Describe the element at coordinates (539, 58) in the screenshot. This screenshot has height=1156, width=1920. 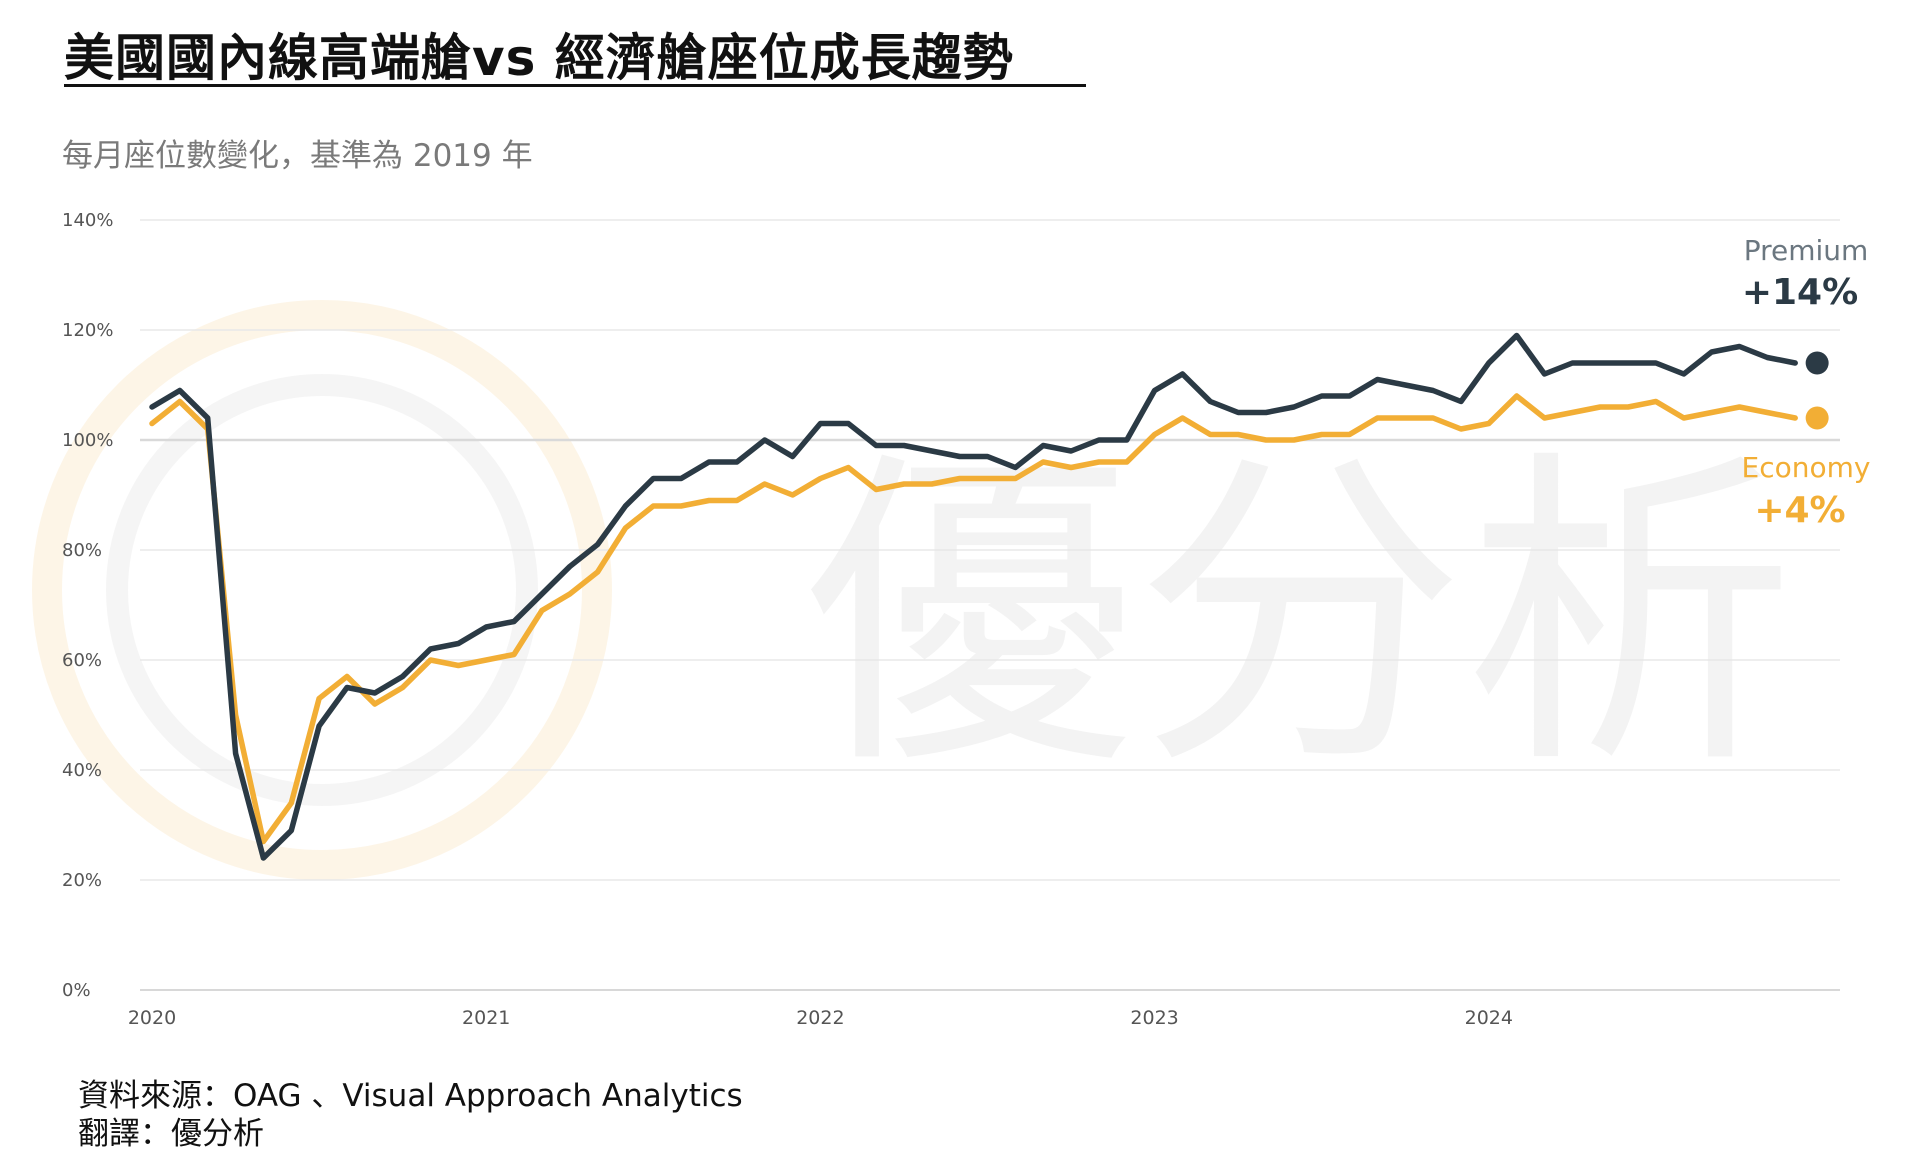
I see `chart-title: 美國國內線高端艙vs 經濟艙座位成長趨勢` at that location.